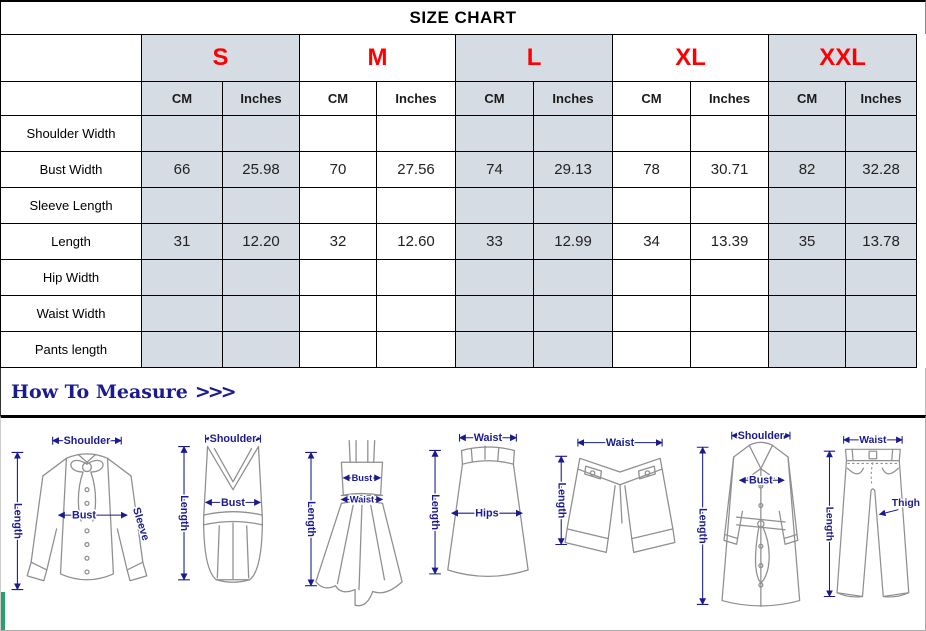 Image resolution: width=926 pixels, height=631 pixels. I want to click on table-cell: 12.99, so click(573, 241).